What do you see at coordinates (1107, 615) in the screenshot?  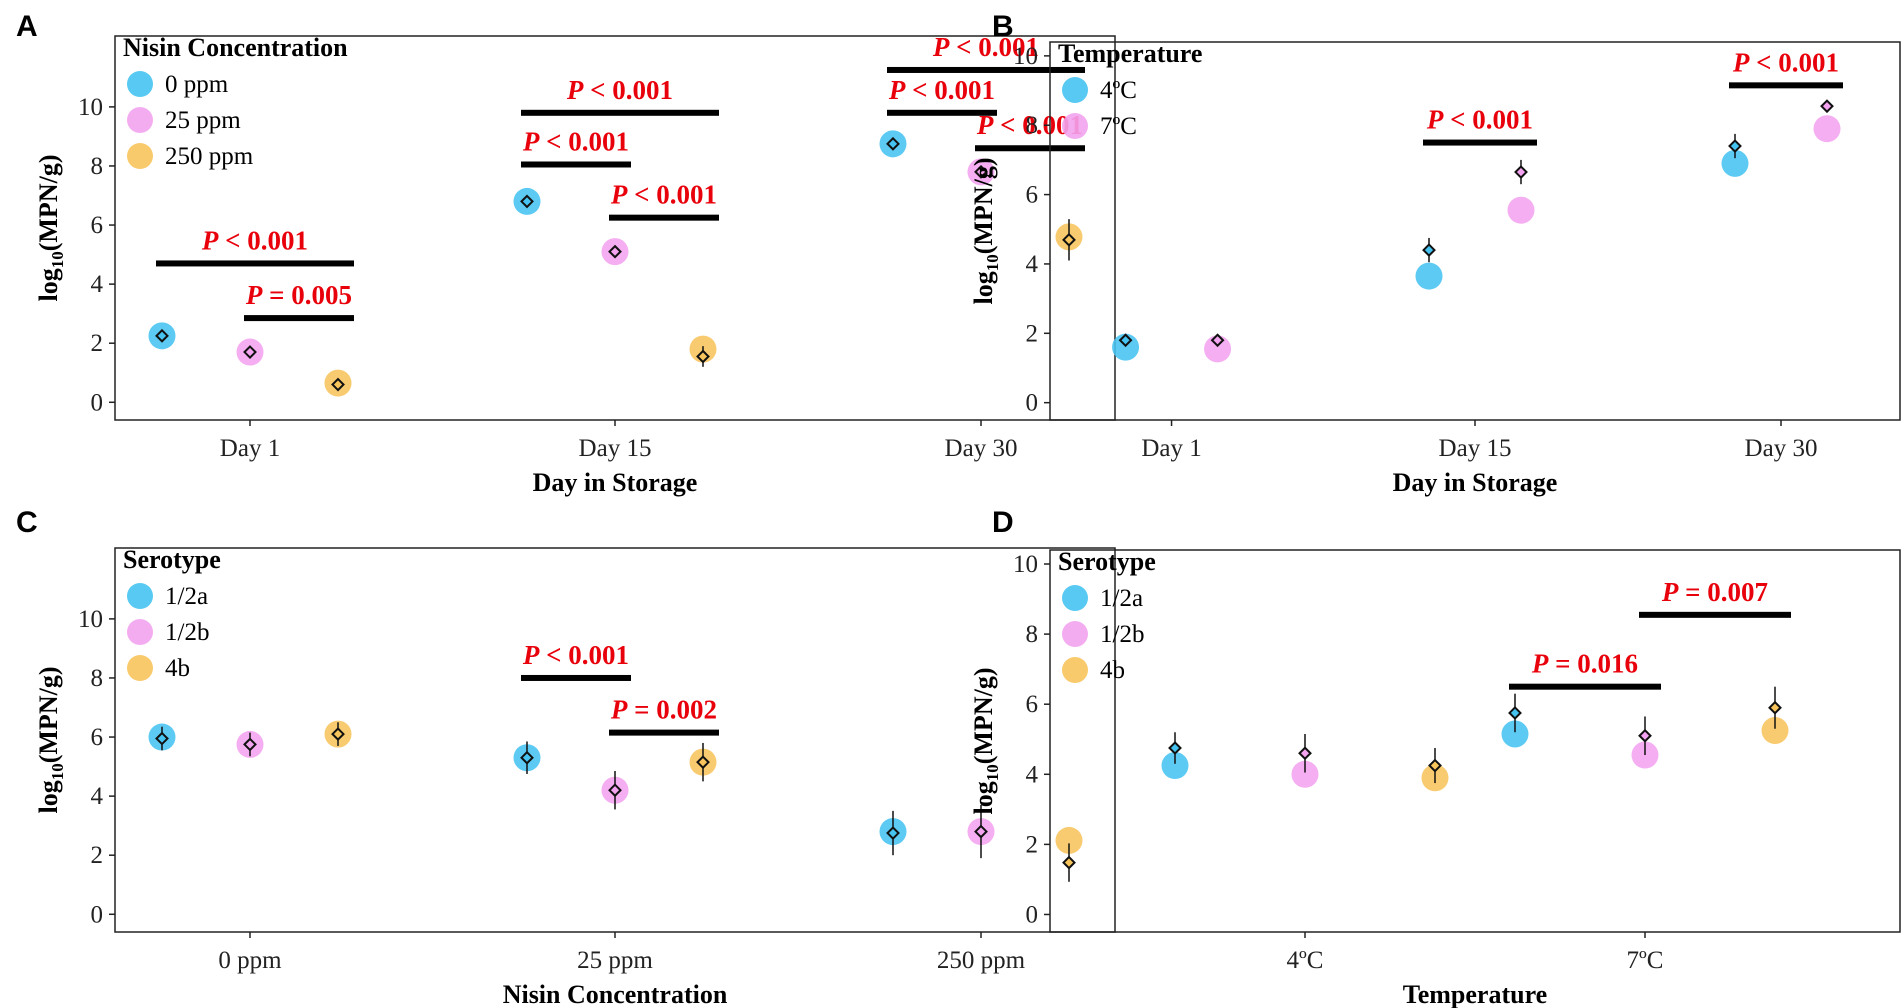 I see `legend: Serotype 1/2a 1/2b 4b` at bounding box center [1107, 615].